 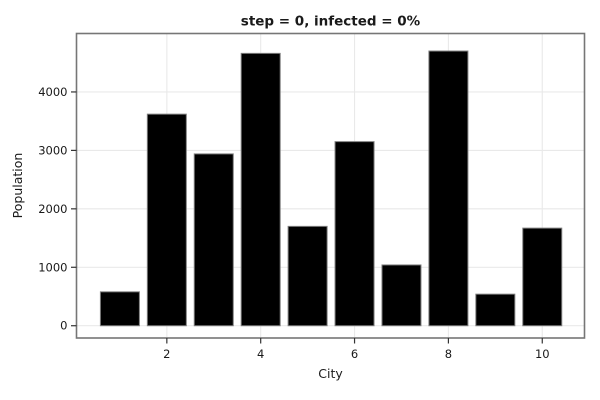 I want to click on x-tick-label: 4, so click(x=260, y=354).